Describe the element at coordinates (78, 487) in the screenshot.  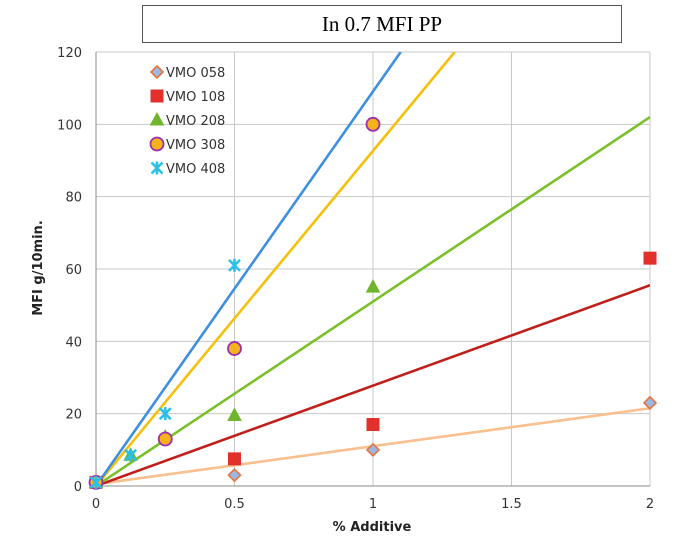
I see `y-tick-label: 0` at that location.